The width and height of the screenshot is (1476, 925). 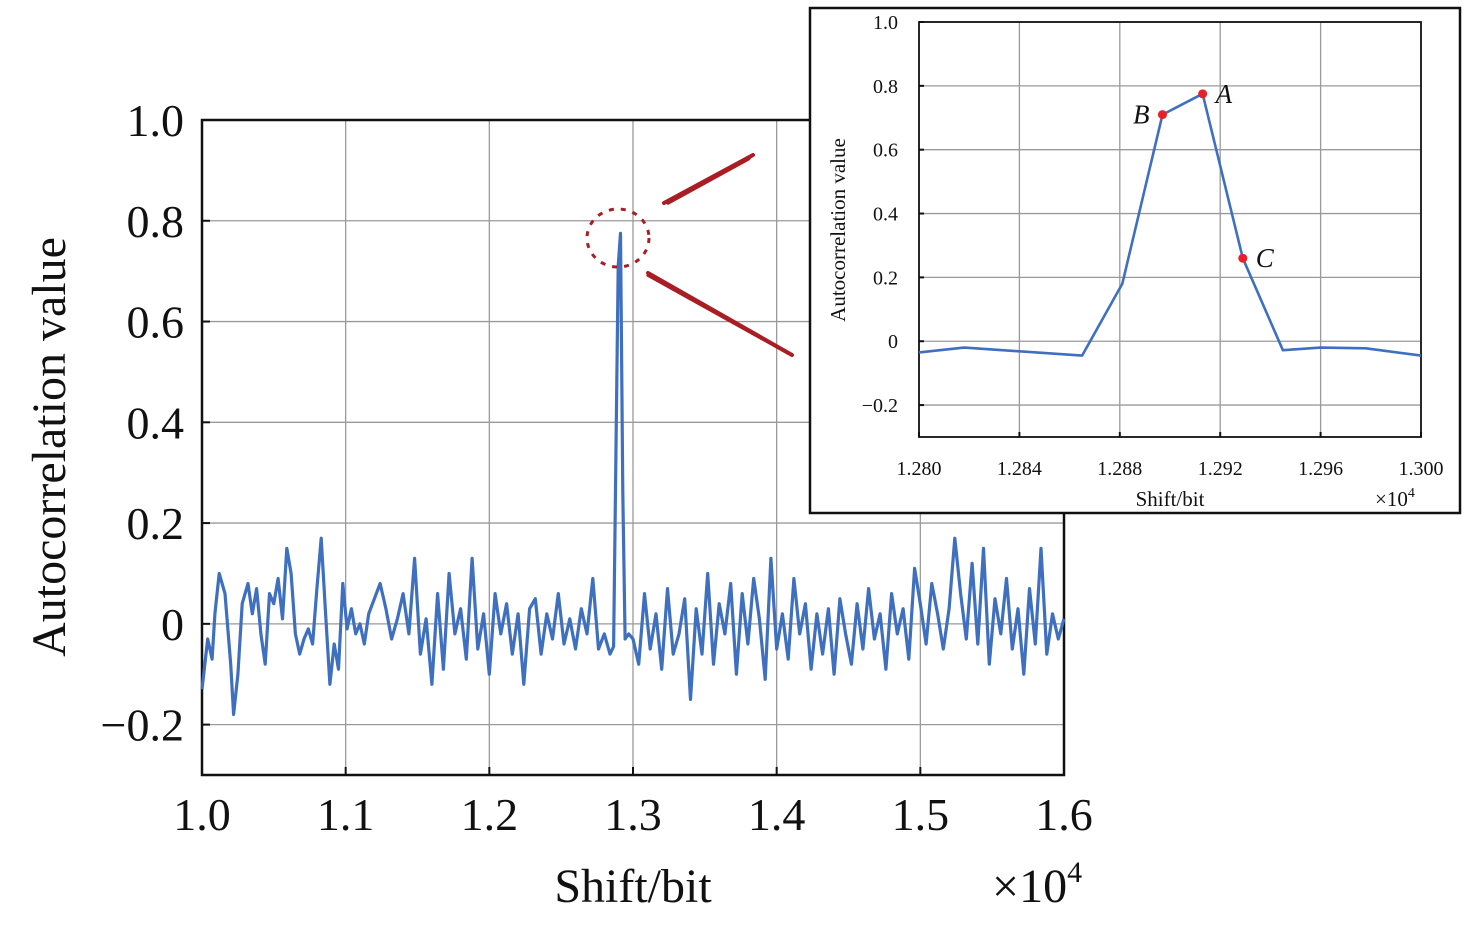 What do you see at coordinates (346, 814) in the screenshot?
I see `main-x-tick-label: 1.1` at bounding box center [346, 814].